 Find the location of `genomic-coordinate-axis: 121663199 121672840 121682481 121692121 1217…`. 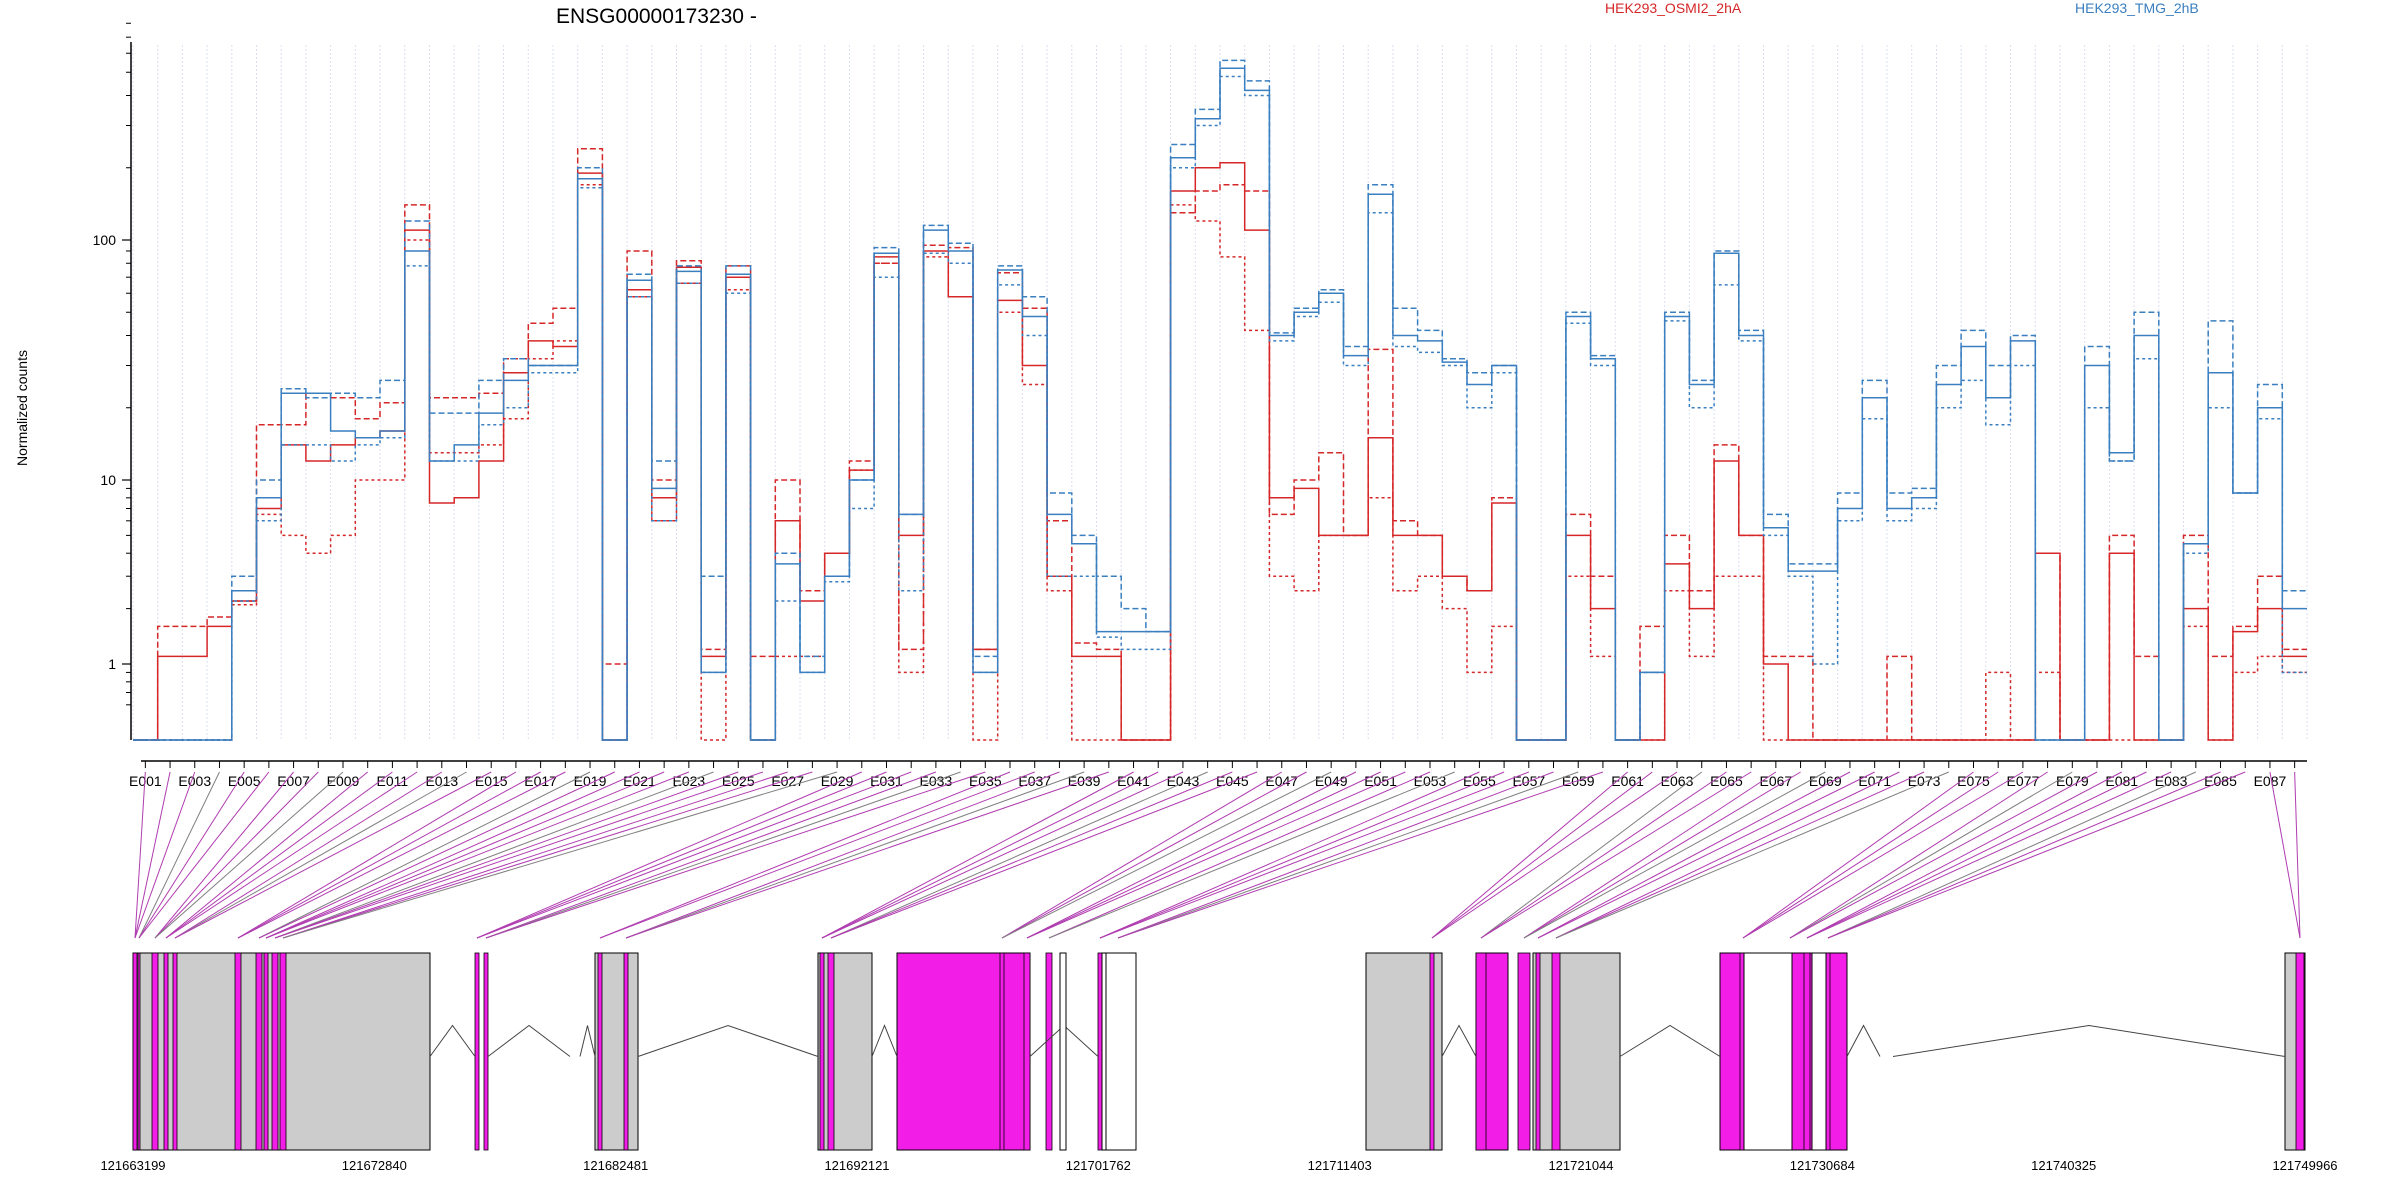

genomic-coordinate-axis: 121663199 121672840 121682481 121692121 1217… is located at coordinates (1218, 1165).